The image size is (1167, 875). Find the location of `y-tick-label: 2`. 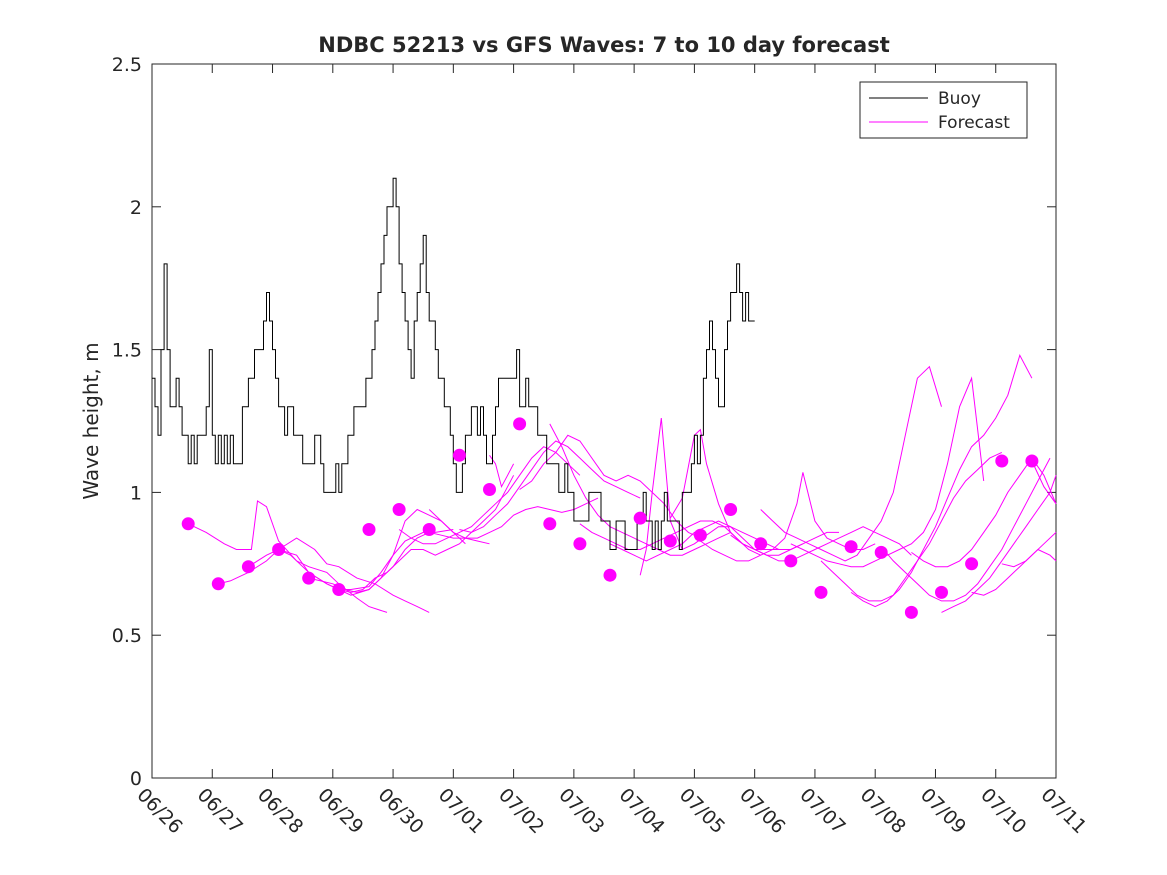

y-tick-label: 2 is located at coordinates (136, 208).